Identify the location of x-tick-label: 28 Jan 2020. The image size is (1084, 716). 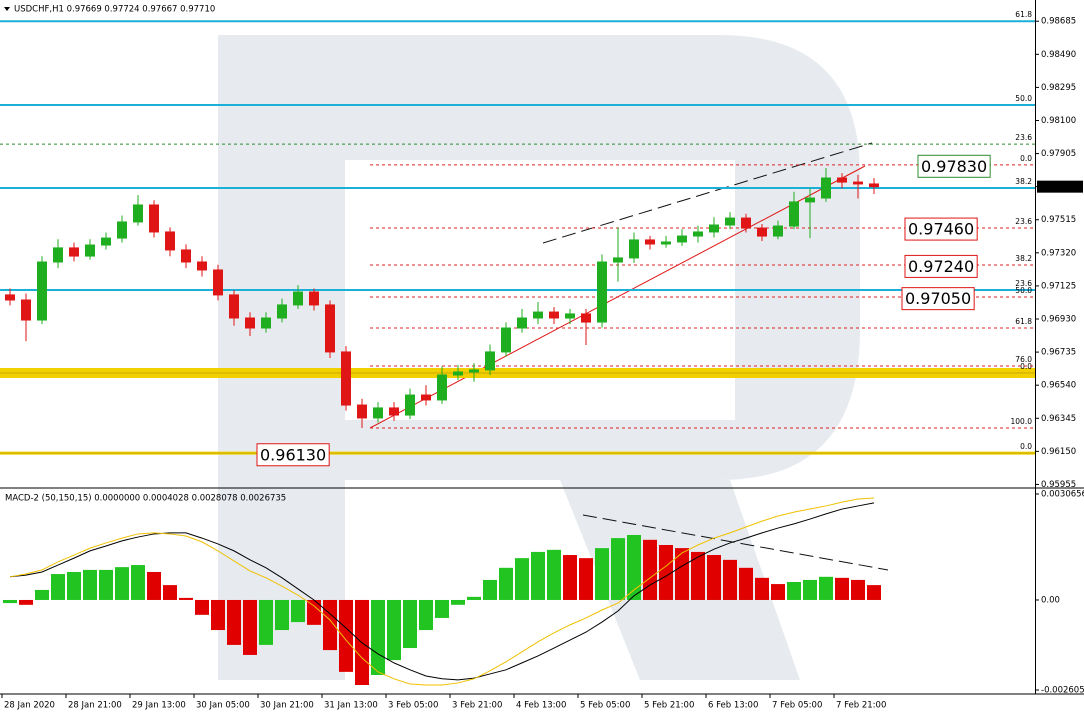
(29, 706).